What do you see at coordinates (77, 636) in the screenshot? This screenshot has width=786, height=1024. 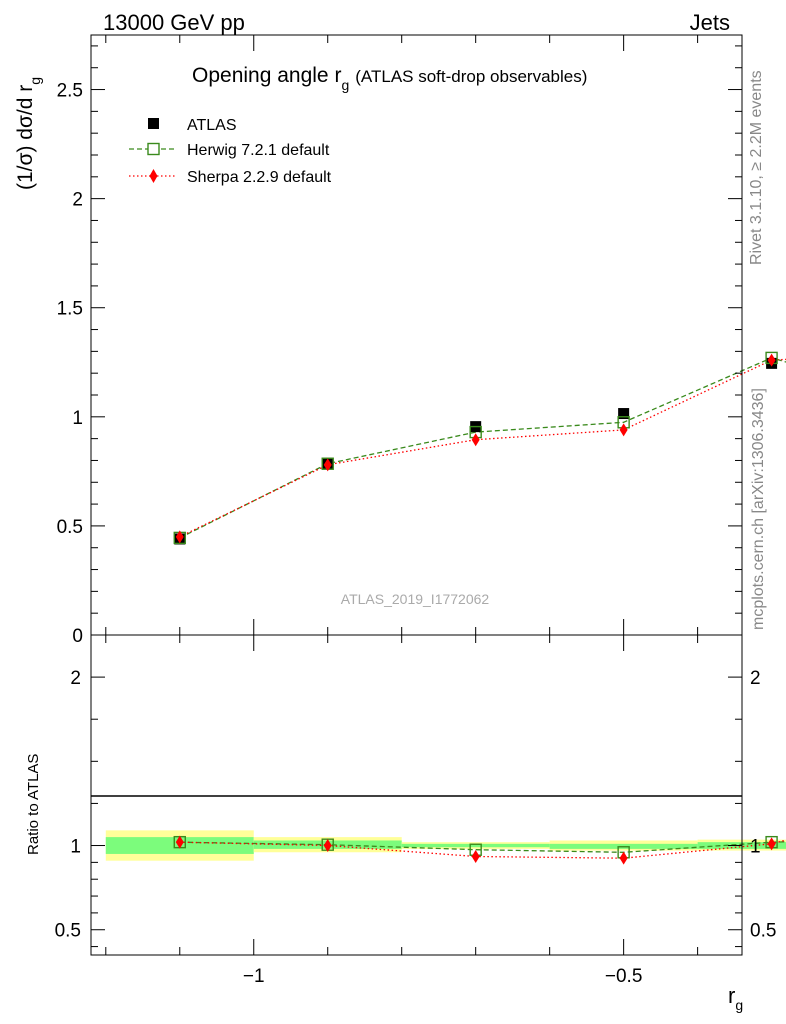 I see `main-y-tick-label: 0` at bounding box center [77, 636].